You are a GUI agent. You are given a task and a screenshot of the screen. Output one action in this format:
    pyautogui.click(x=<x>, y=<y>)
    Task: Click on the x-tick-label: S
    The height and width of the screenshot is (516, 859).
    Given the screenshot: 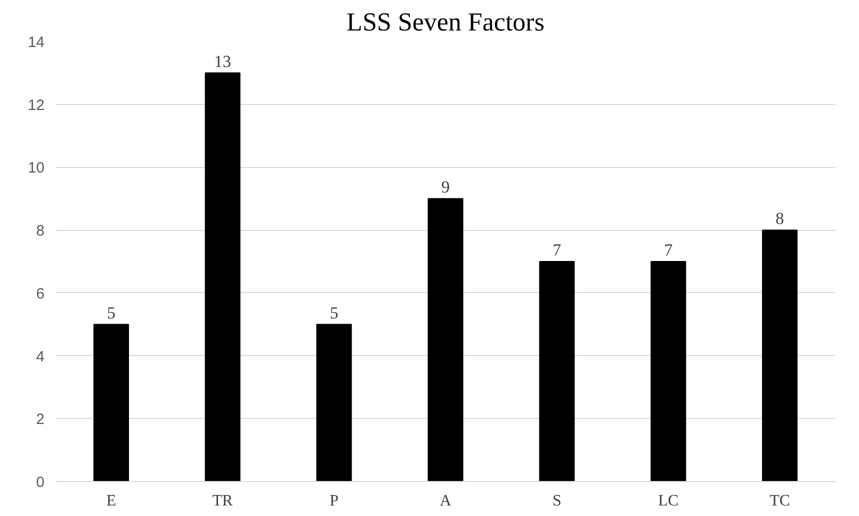 What is the action you would take?
    pyautogui.click(x=557, y=501)
    